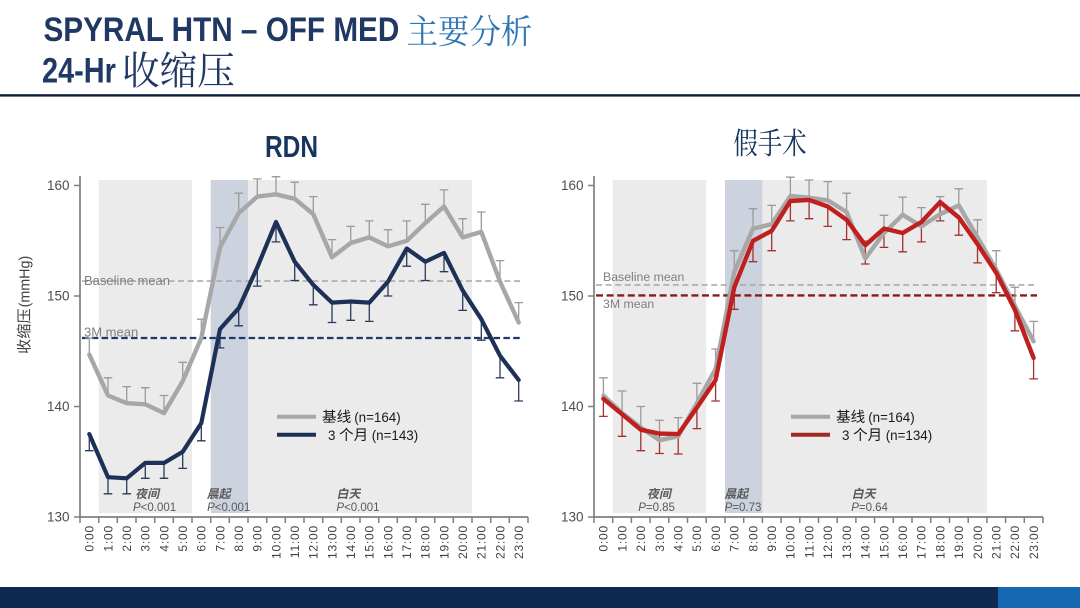  Describe the element at coordinates (909, 435) in the screenshot. I see `svg-text: (n=134)` at that location.